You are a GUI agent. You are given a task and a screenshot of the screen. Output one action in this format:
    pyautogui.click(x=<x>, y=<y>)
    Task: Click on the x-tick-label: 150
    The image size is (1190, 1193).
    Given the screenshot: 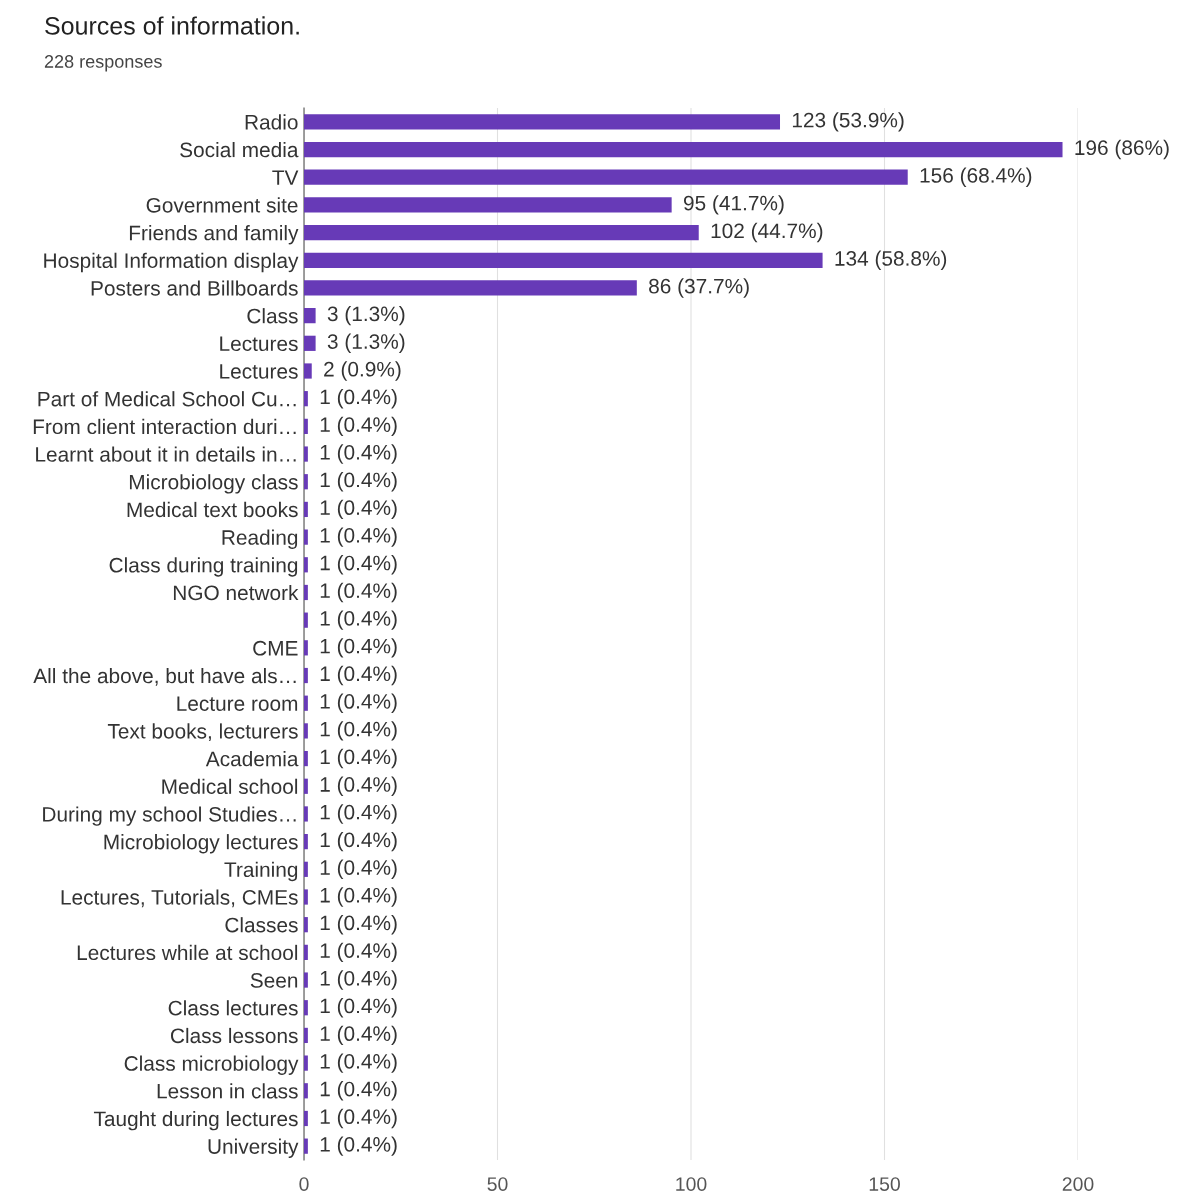 What is the action you would take?
    pyautogui.click(x=884, y=1184)
    